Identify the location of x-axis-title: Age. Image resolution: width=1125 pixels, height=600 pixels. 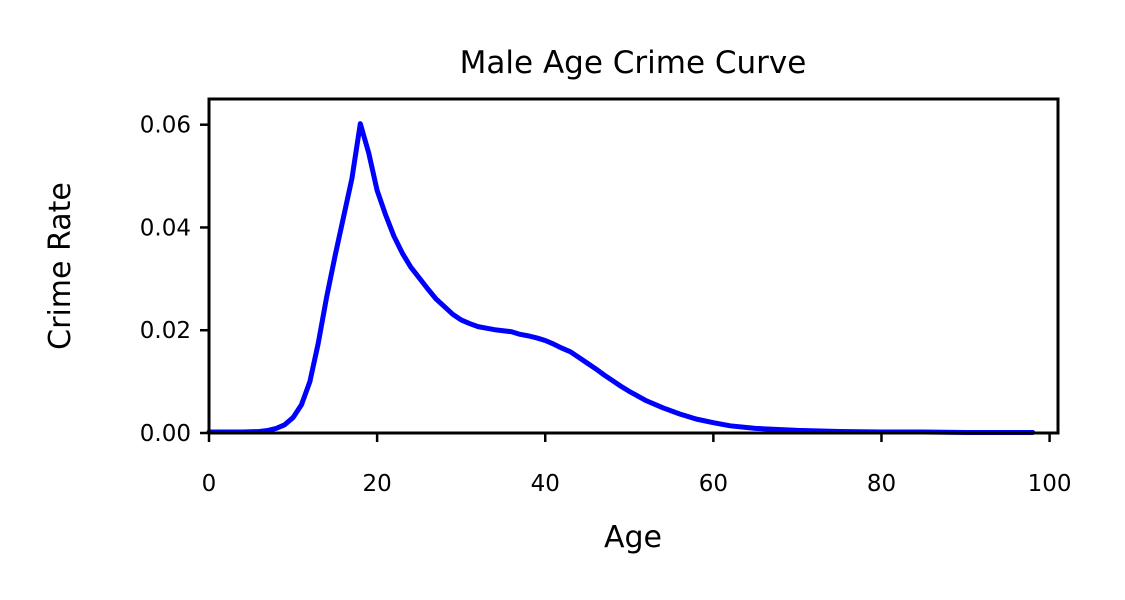
(633, 537).